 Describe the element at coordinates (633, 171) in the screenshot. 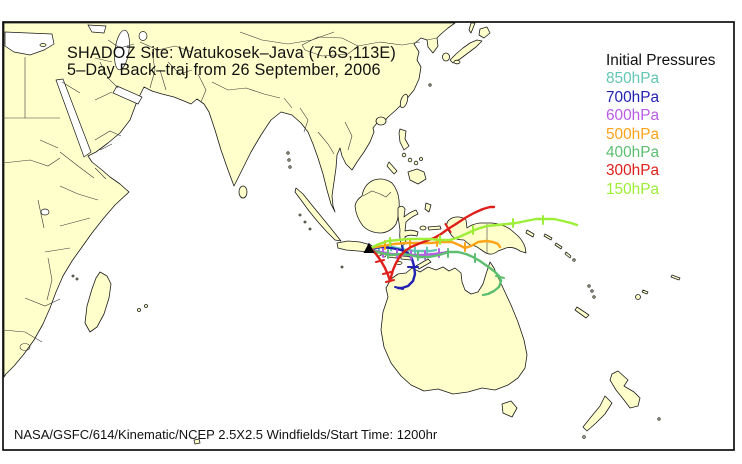

I see `legend-item-300hPa: 300hPa` at that location.